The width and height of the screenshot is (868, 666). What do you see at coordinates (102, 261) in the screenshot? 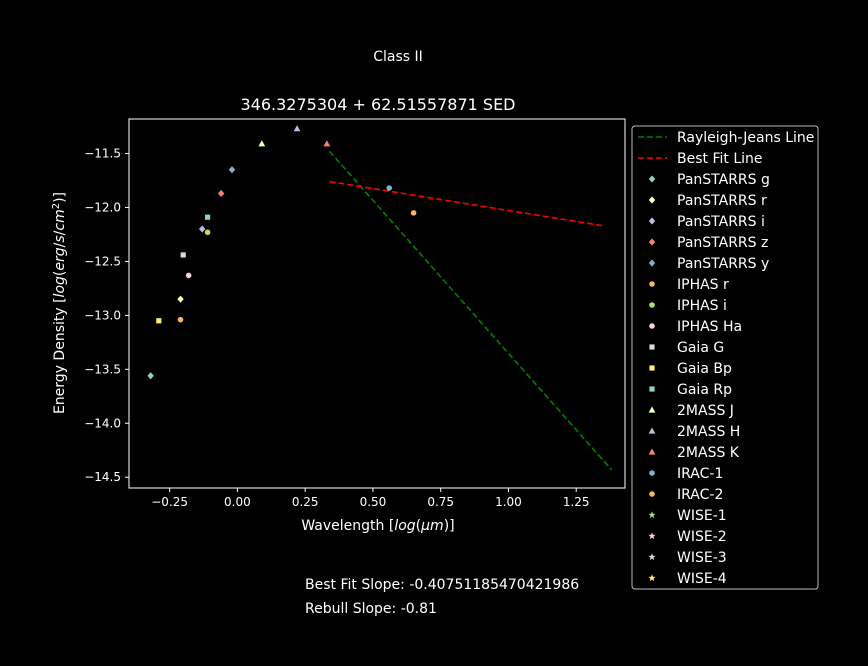
I see `y-tick-label: −12.5` at bounding box center [102, 261].